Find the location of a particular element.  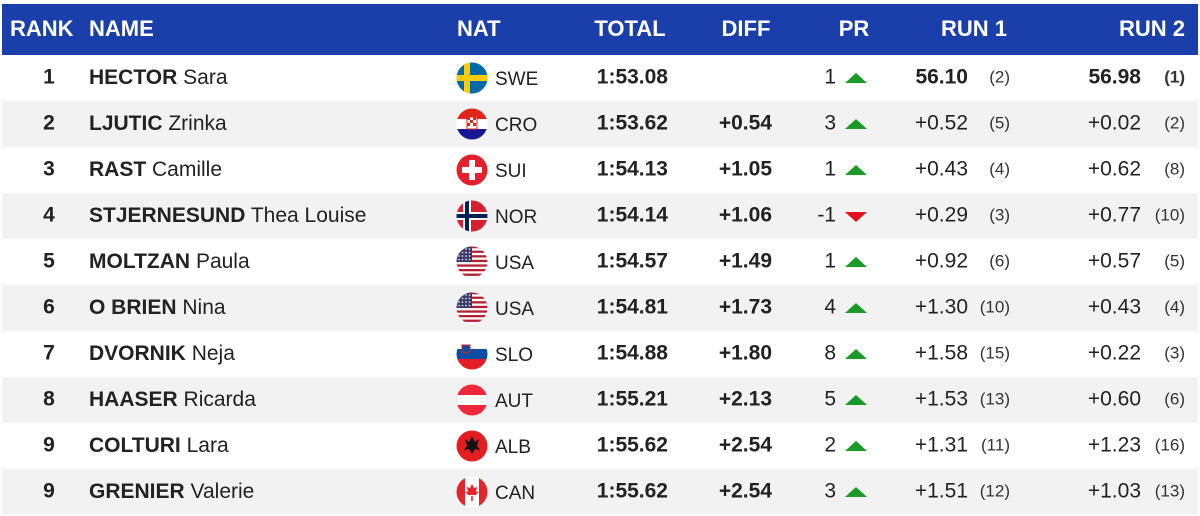

first-name: Camille is located at coordinates (187, 169).